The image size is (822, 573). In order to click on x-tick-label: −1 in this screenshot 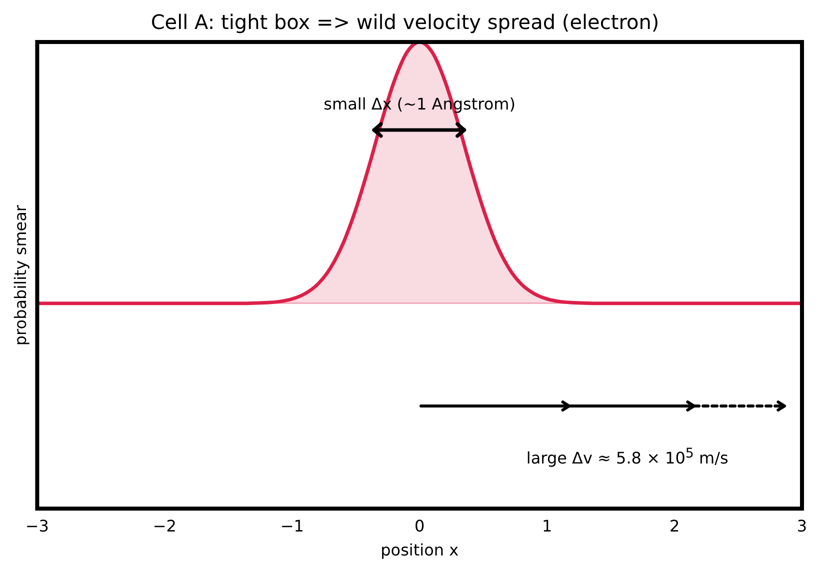, I will do `click(292, 526)`.